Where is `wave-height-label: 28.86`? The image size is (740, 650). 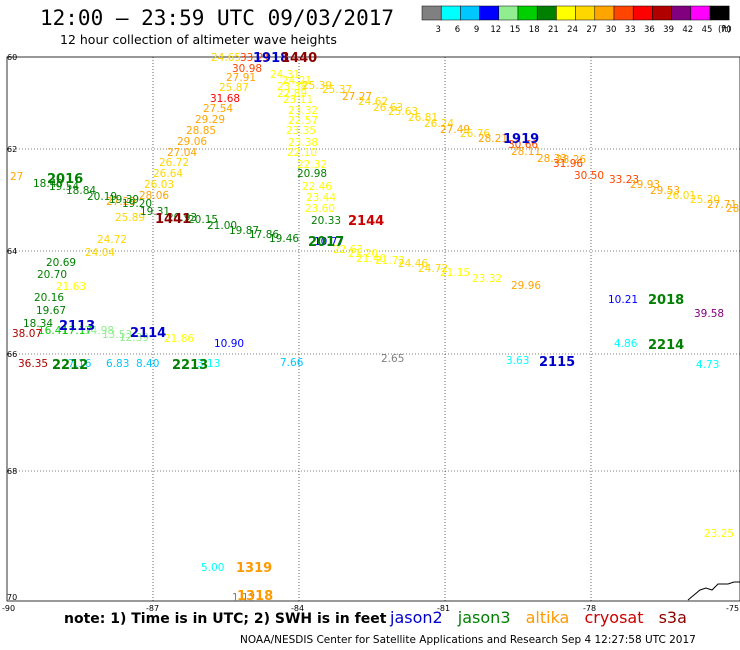
wave-height-label: 28.86 is located at coordinates (733, 209).